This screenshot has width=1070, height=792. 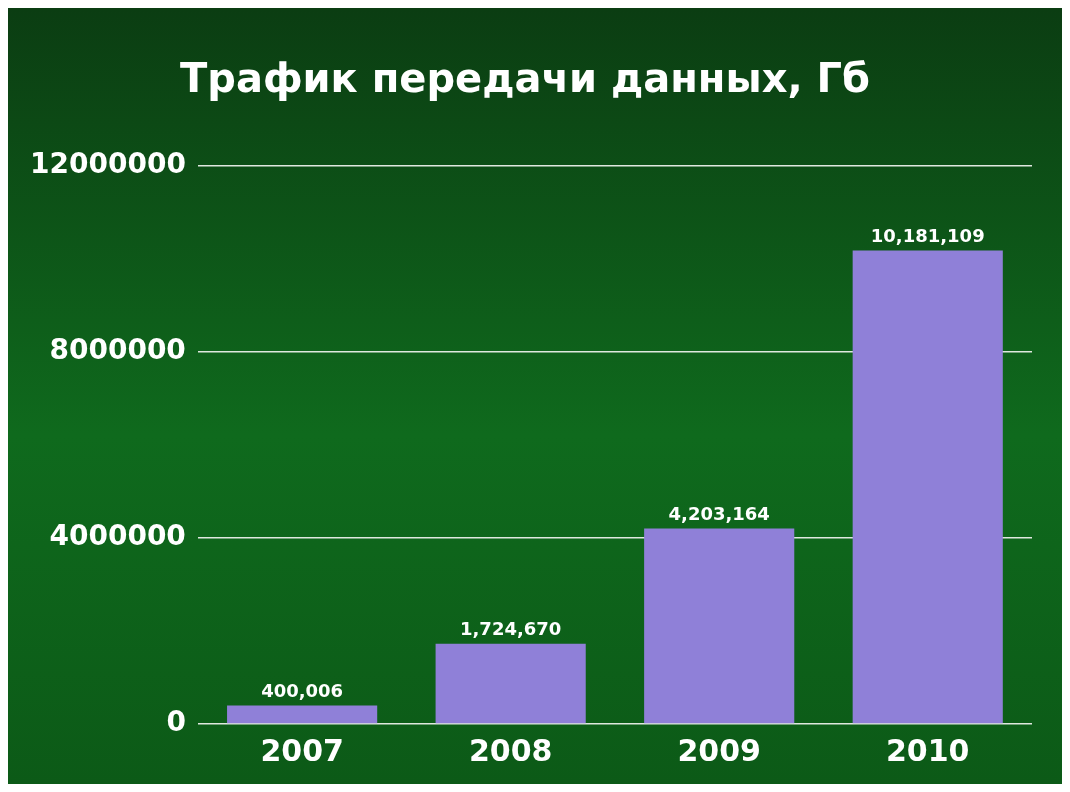 I want to click on x-tick-label: 2008, so click(x=510, y=750).